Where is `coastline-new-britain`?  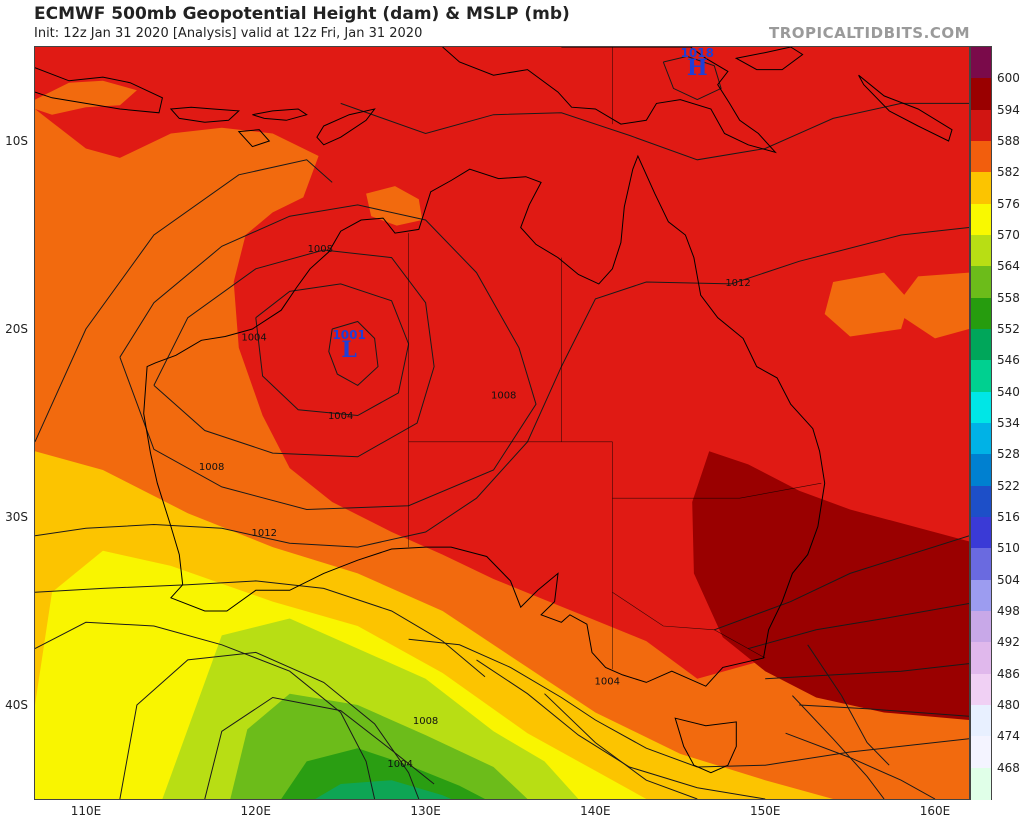
coastline-new-britain is located at coordinates (769, 59).